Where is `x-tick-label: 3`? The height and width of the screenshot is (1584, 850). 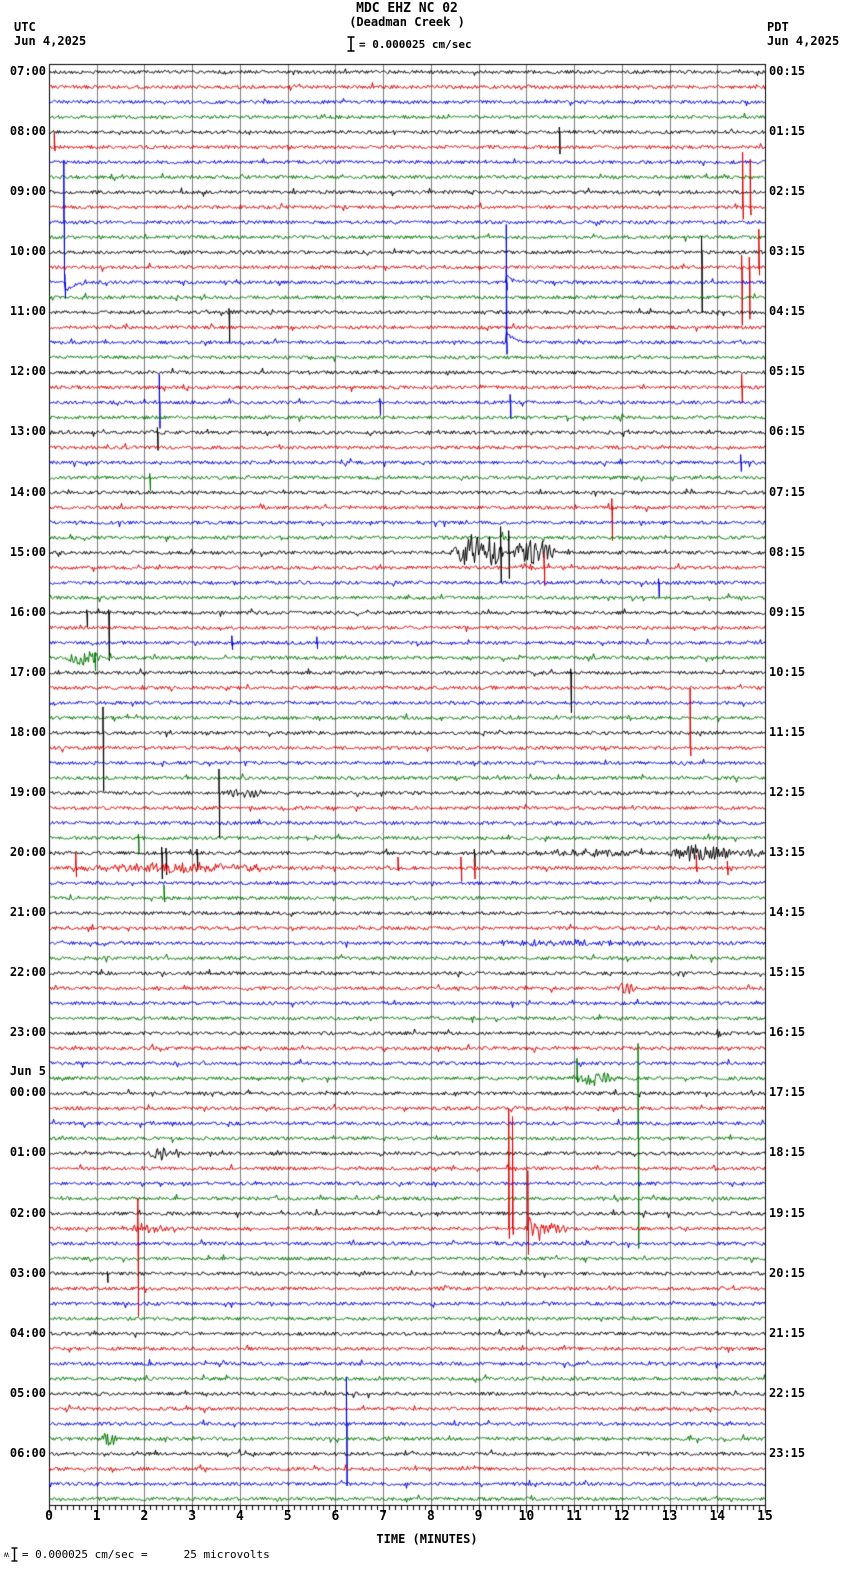
x-tick-label: 3 is located at coordinates (192, 1516).